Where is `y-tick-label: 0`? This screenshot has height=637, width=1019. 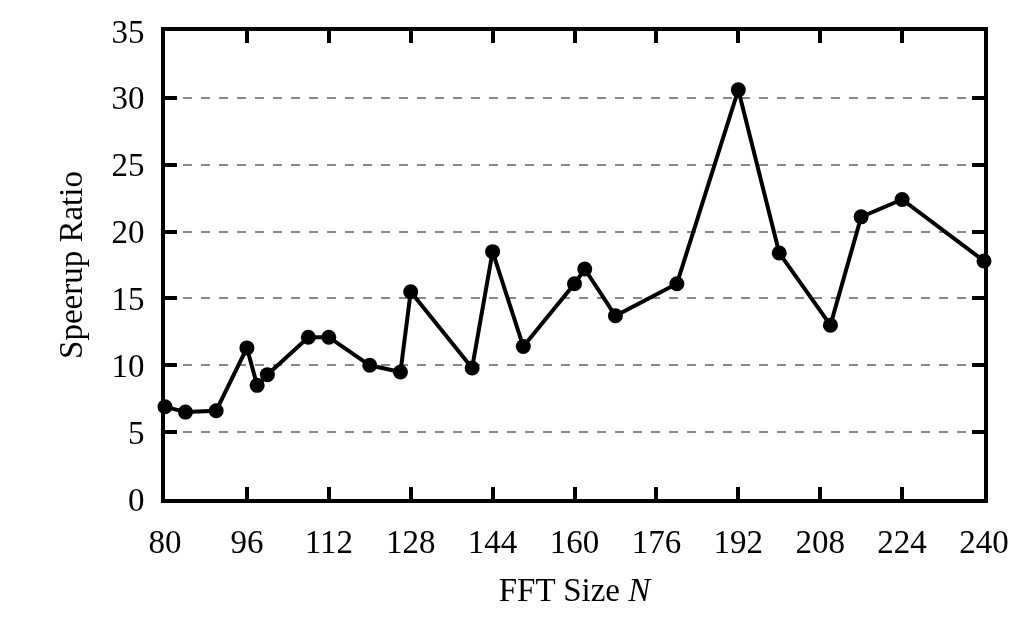 y-tick-label: 0 is located at coordinates (136, 499).